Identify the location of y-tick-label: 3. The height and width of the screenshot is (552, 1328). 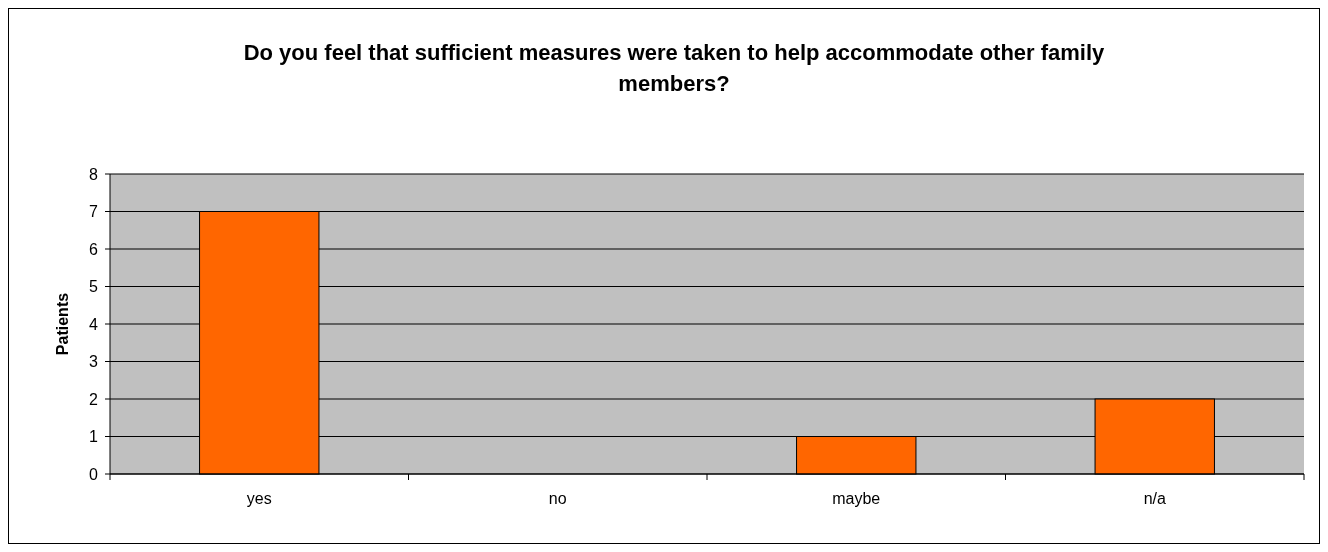
(94, 362).